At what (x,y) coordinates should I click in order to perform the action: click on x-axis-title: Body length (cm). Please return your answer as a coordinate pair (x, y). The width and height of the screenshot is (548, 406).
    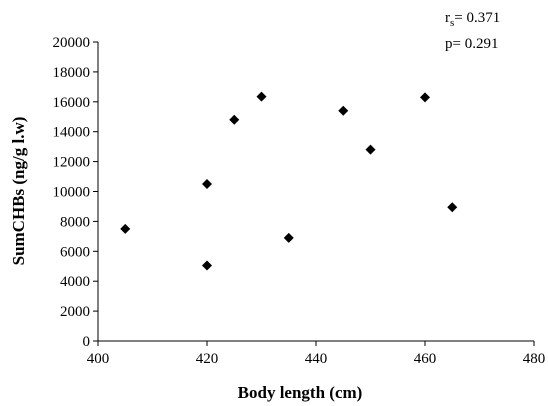
    Looking at the image, I should click on (300, 392).